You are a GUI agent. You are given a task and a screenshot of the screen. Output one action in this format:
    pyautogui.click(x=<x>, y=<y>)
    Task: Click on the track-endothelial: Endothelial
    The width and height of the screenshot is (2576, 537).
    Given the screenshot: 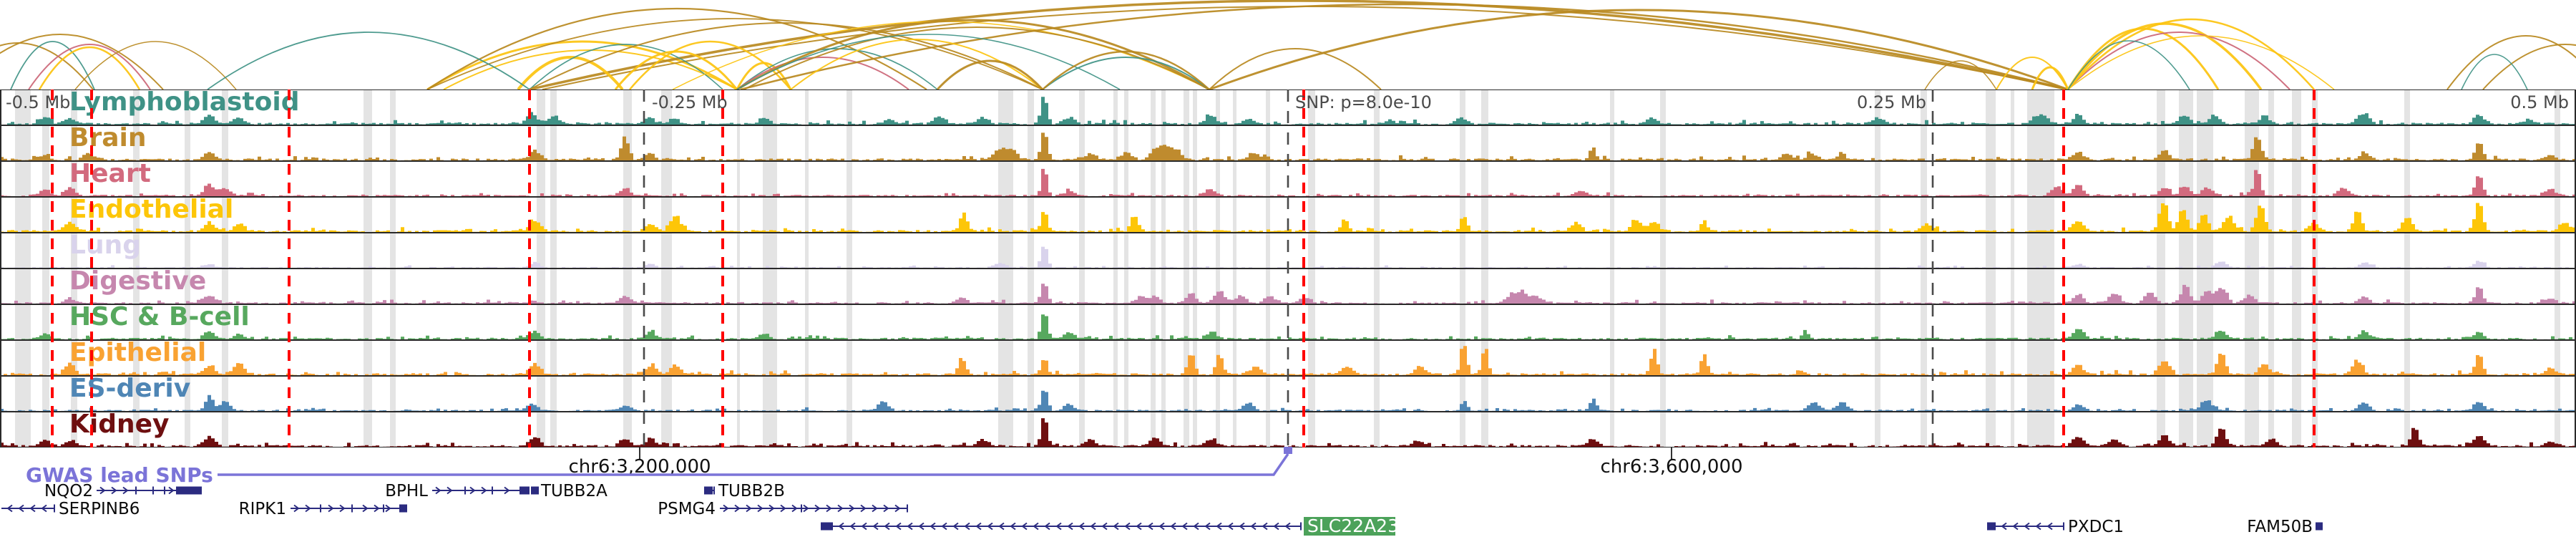 What is the action you would take?
    pyautogui.click(x=1288, y=214)
    